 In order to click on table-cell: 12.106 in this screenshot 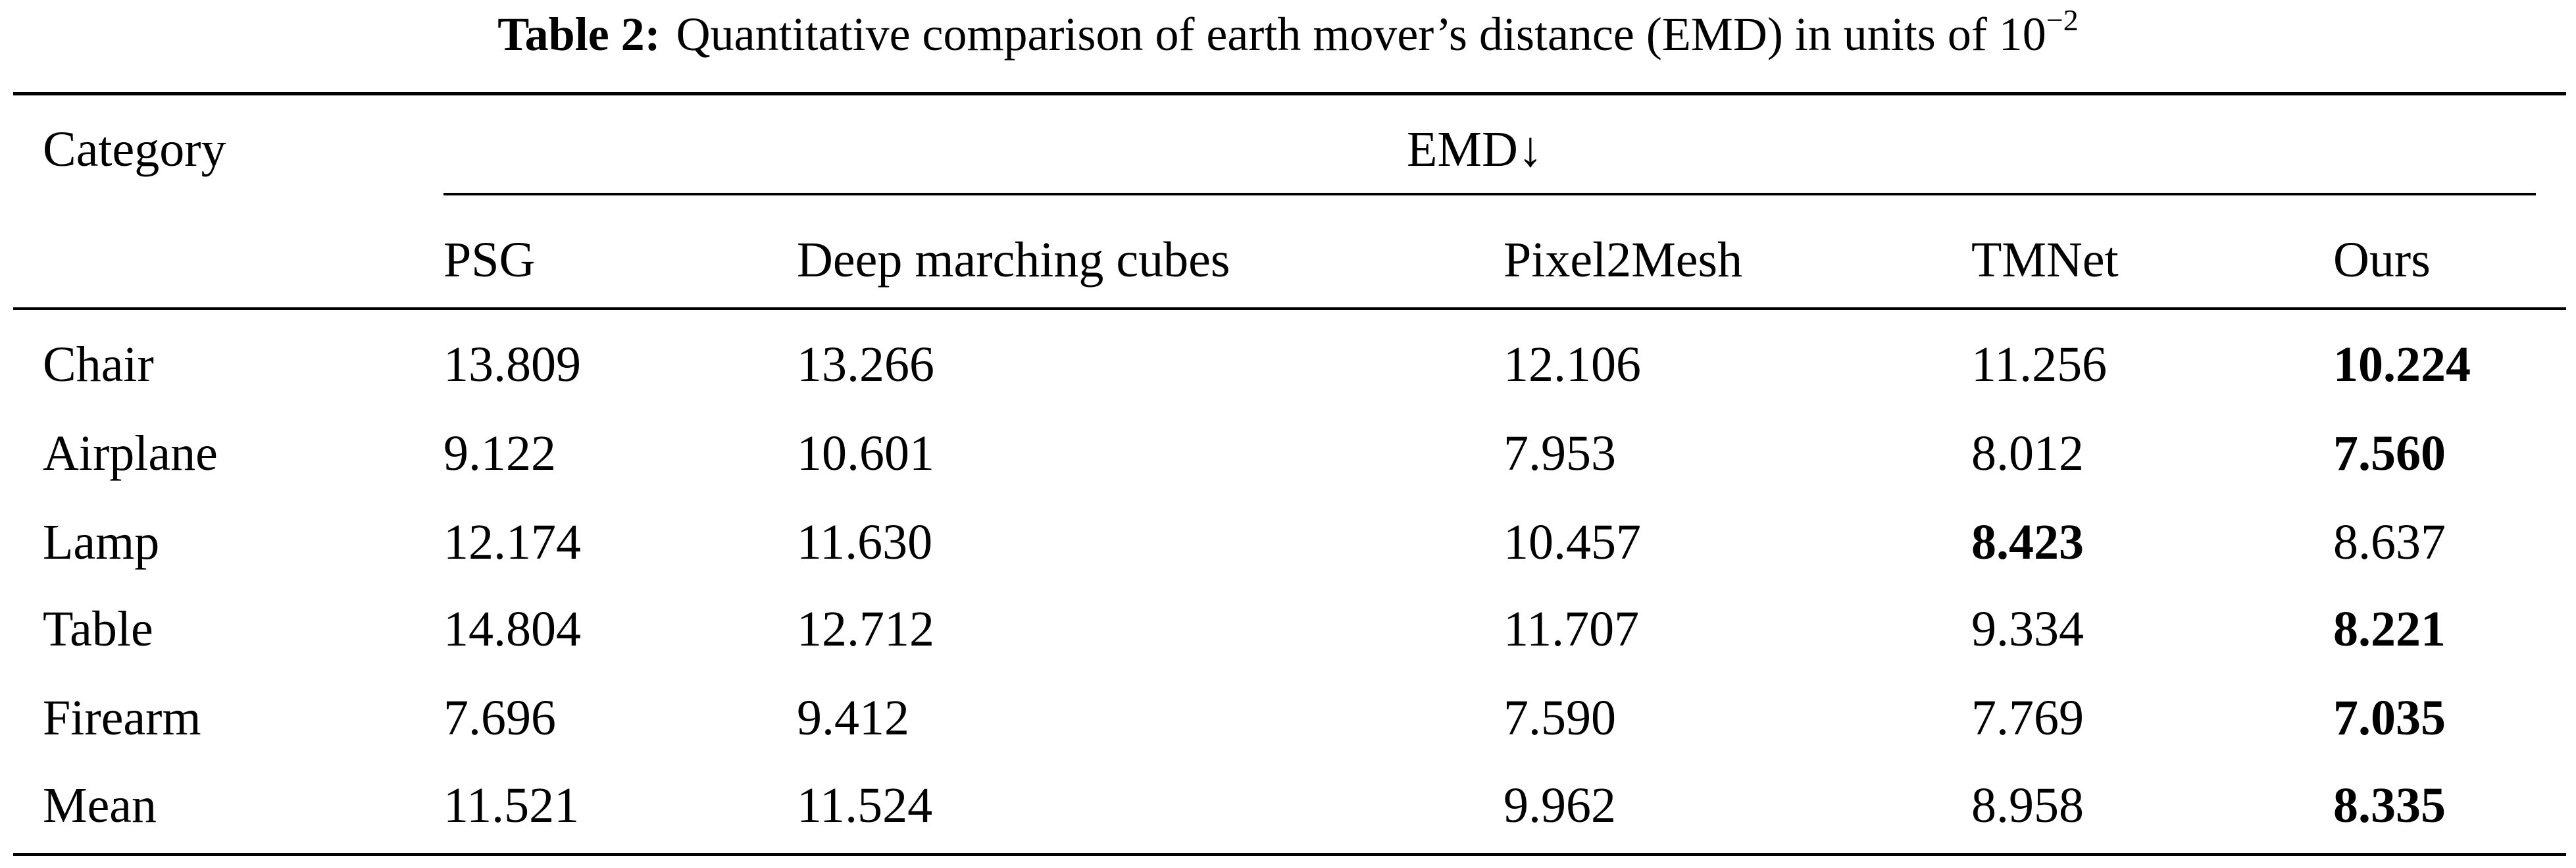, I will do `click(1572, 364)`.